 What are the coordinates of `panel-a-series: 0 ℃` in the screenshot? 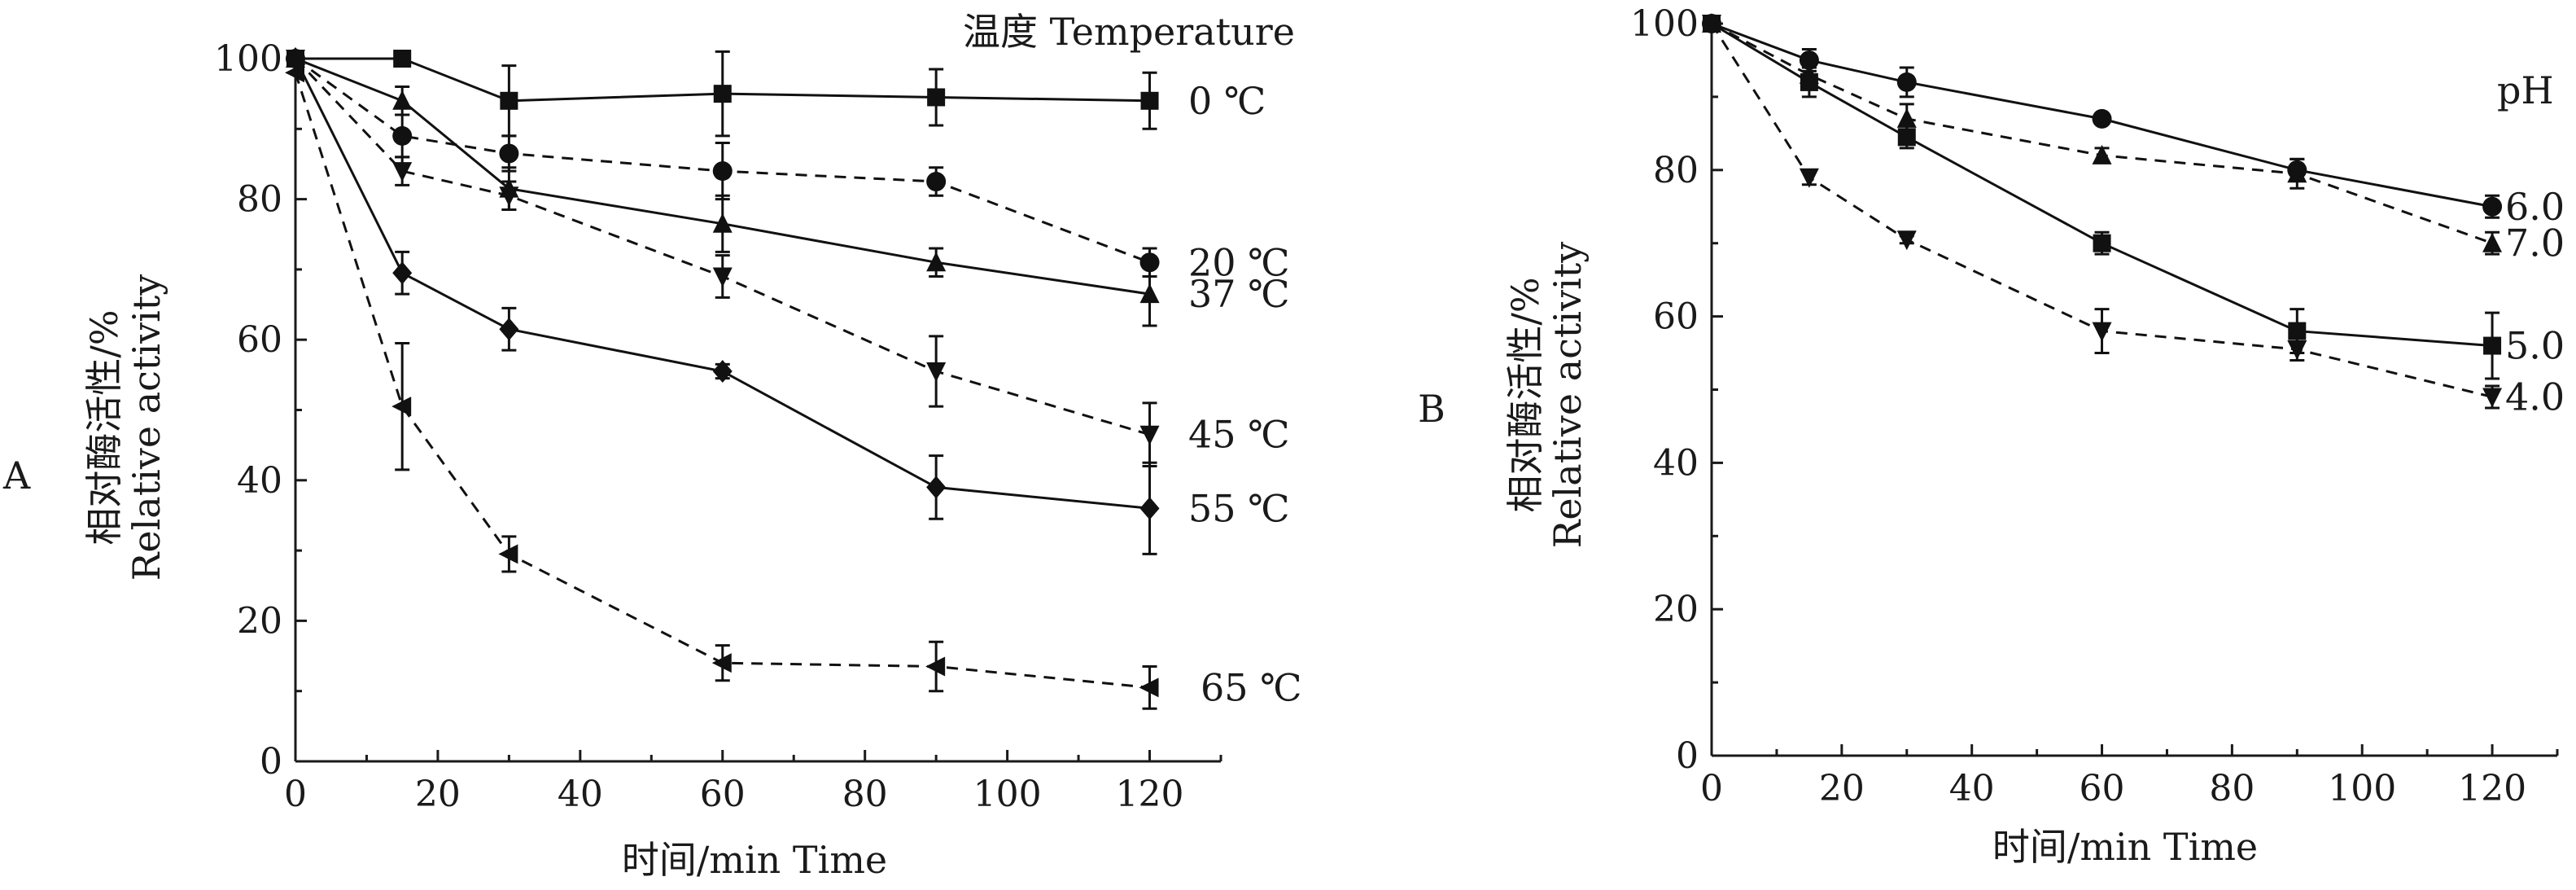 It's located at (776, 94).